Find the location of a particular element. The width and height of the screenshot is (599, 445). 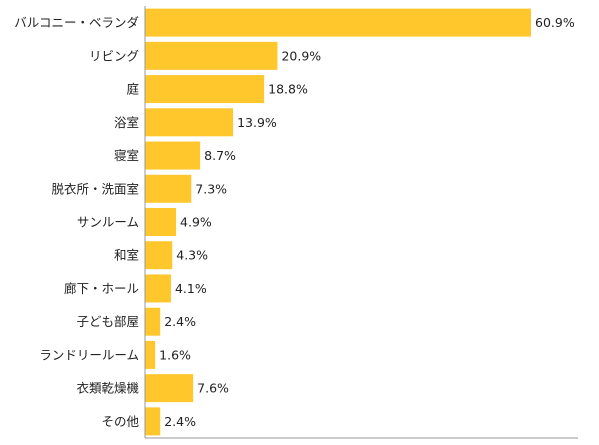

category-label: 子ども部屋 is located at coordinates (107, 321).